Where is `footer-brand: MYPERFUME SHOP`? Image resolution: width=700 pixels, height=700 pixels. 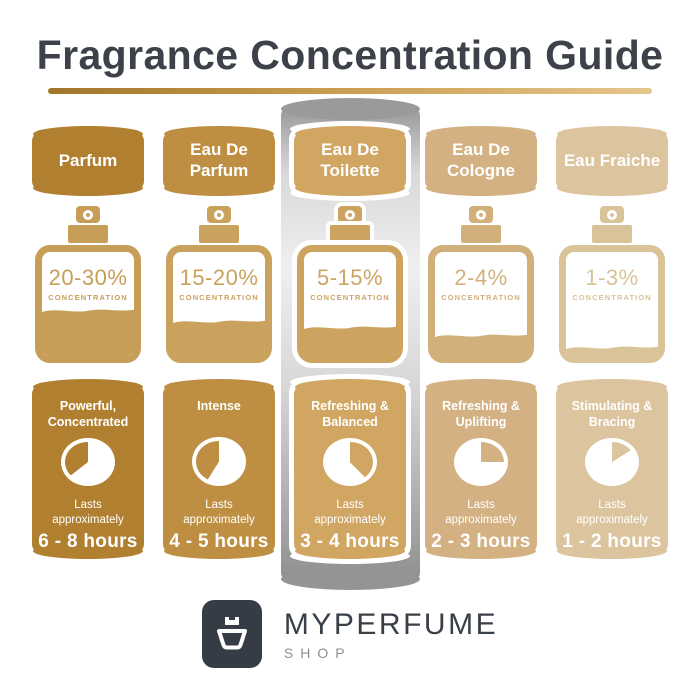 footer-brand: MYPERFUME SHOP is located at coordinates (350, 634).